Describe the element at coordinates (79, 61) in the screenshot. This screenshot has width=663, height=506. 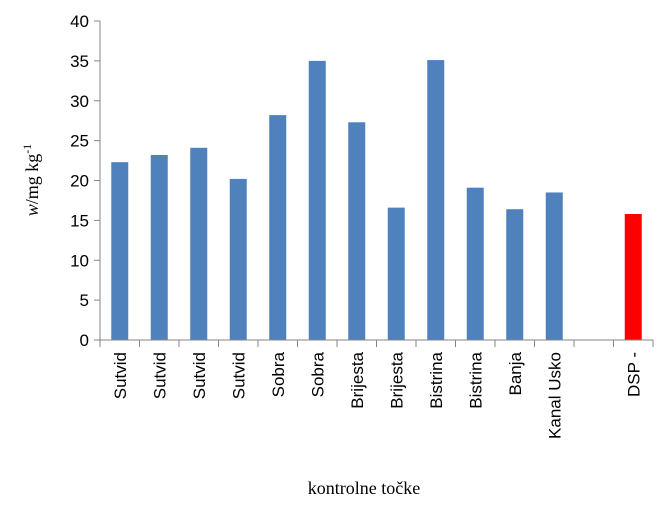
I see `y-tick-label: 35` at that location.